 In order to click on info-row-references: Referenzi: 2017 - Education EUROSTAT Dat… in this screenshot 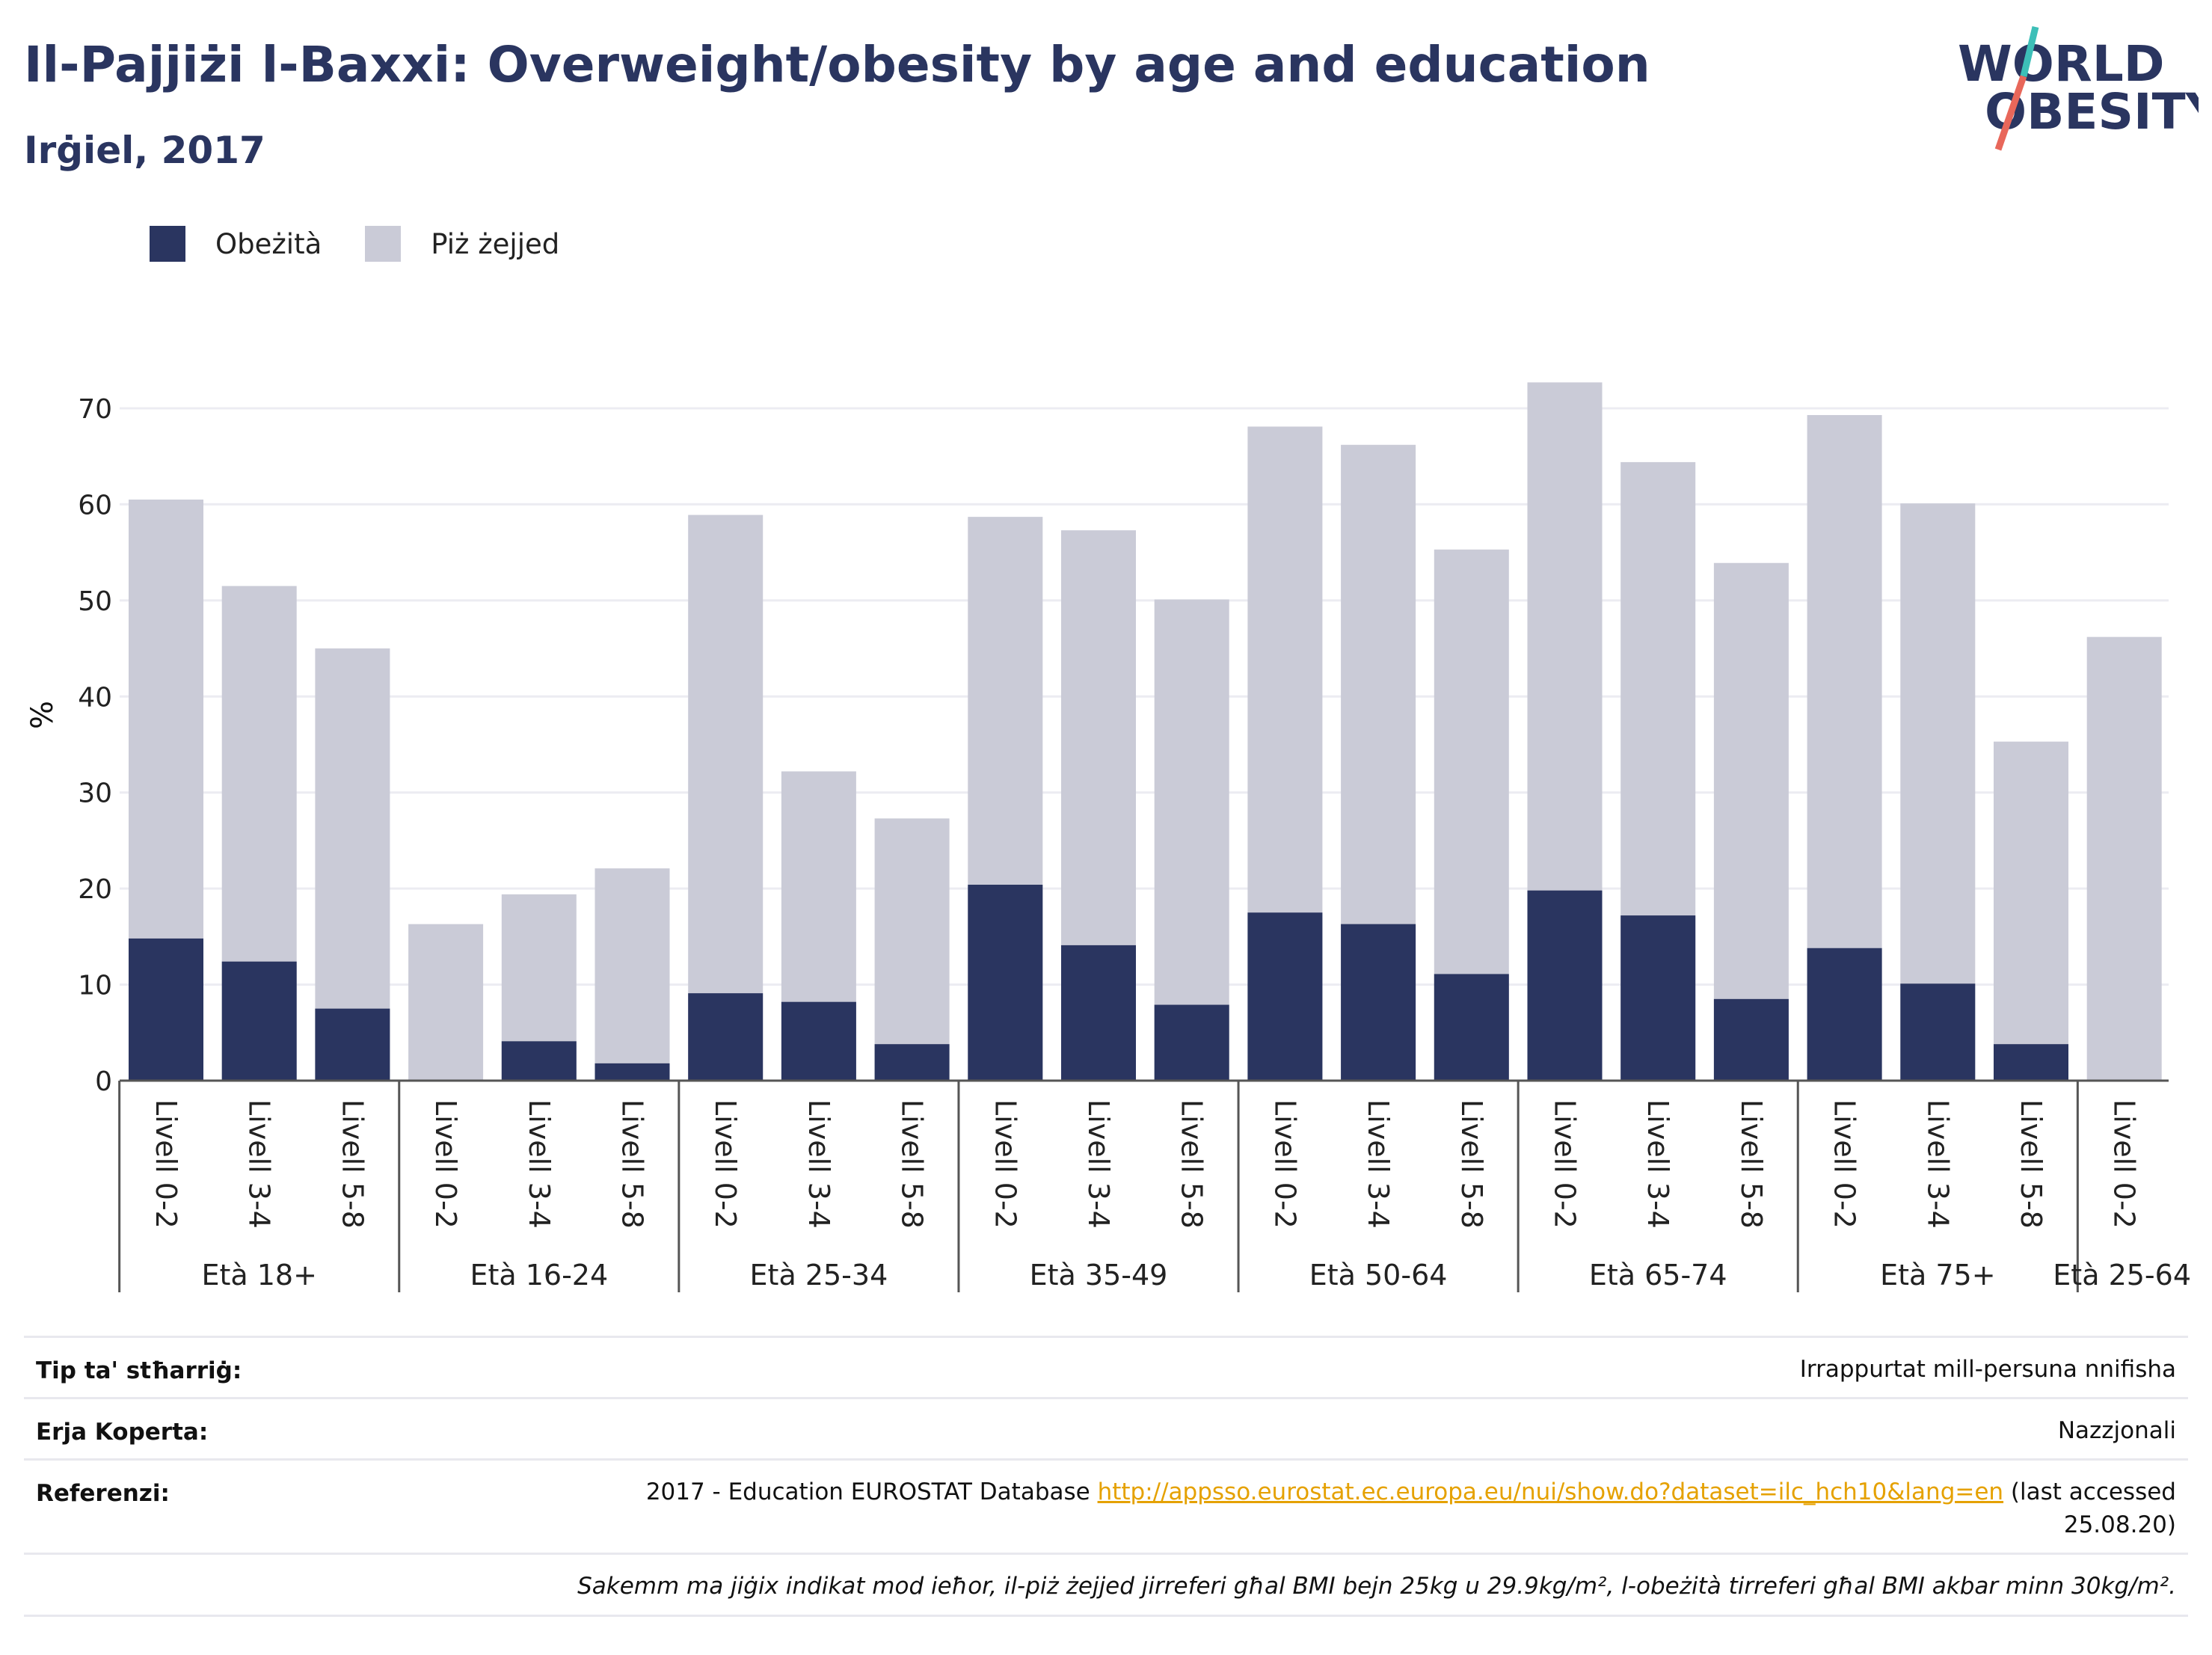, I will do `click(1106, 1505)`.